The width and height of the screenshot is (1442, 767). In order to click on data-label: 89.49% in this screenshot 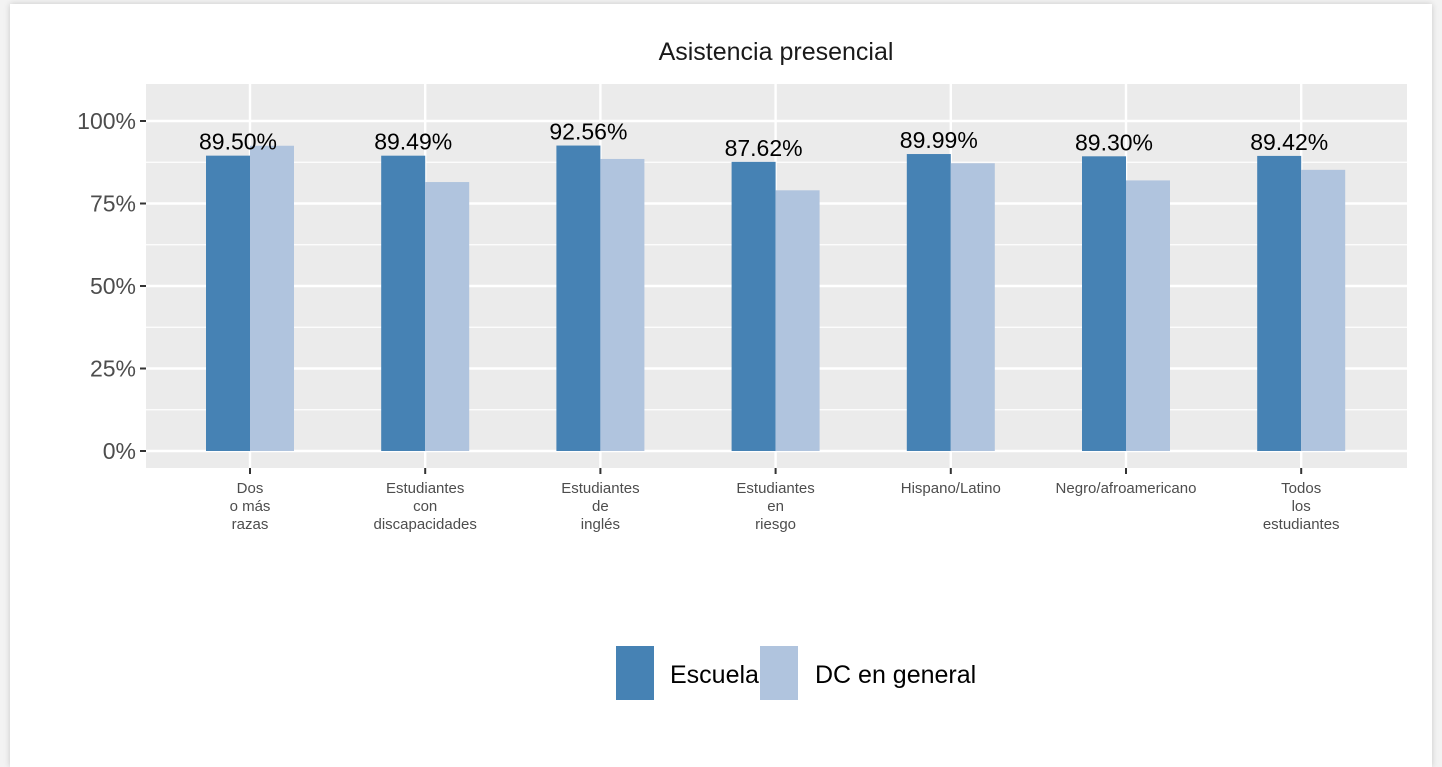, I will do `click(413, 142)`.